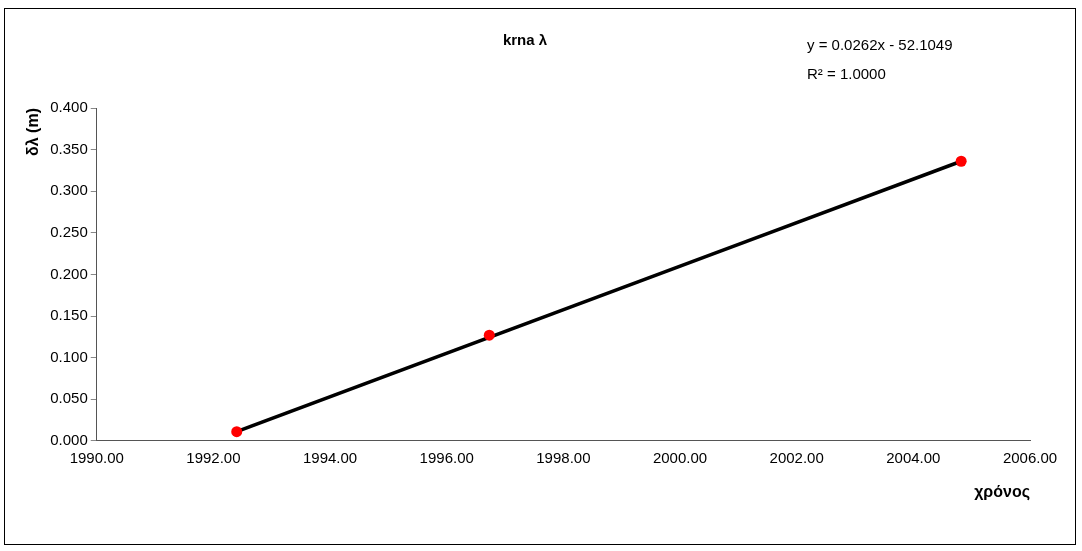 Image resolution: width=1082 pixels, height=551 pixels. What do you see at coordinates (69, 398) in the screenshot?
I see `y-tick-label: 0.050` at bounding box center [69, 398].